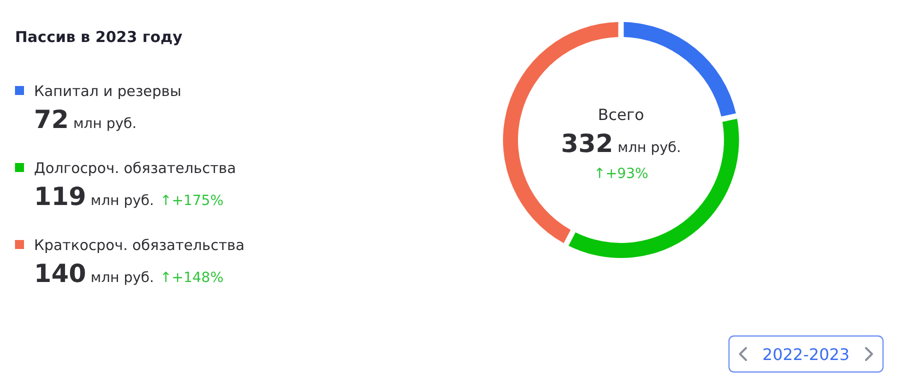 The image size is (897, 389). I want to click on text: ↑+148%, so click(192, 278).